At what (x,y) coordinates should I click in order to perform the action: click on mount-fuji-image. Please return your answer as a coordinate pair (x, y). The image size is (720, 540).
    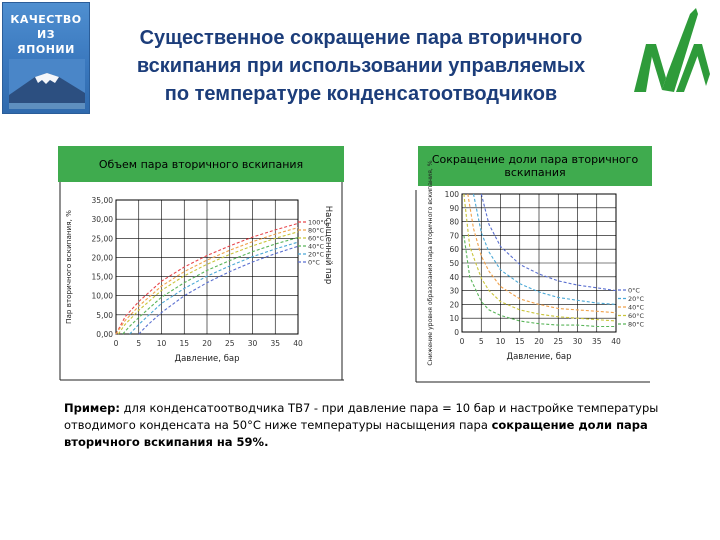
    Looking at the image, I should click on (47, 84).